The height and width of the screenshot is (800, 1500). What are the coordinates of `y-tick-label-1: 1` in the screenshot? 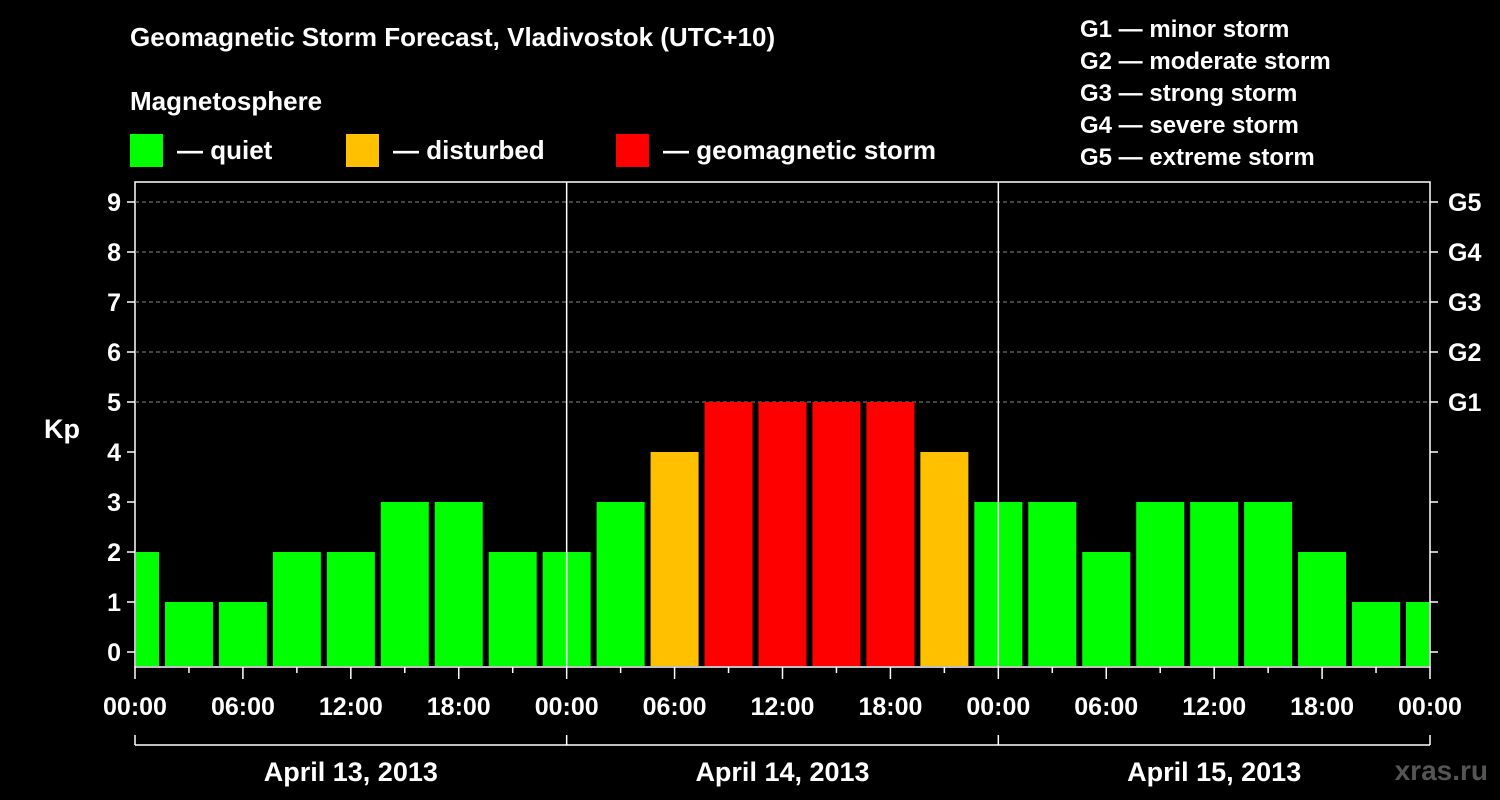 It's located at (114, 603).